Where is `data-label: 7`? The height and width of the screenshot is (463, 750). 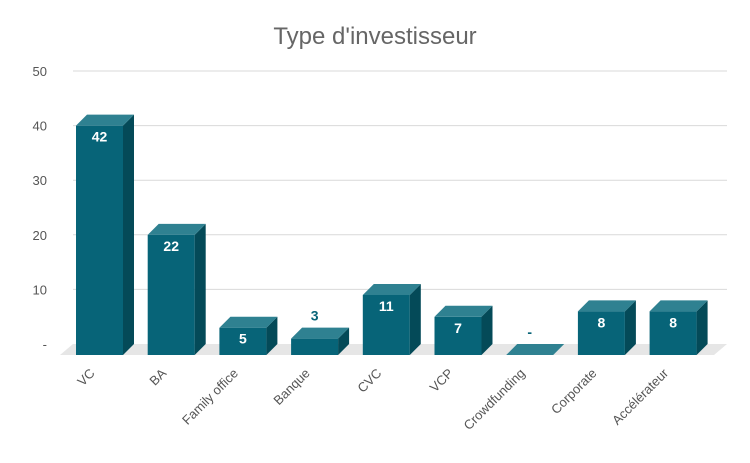 data-label: 7 is located at coordinates (458, 328).